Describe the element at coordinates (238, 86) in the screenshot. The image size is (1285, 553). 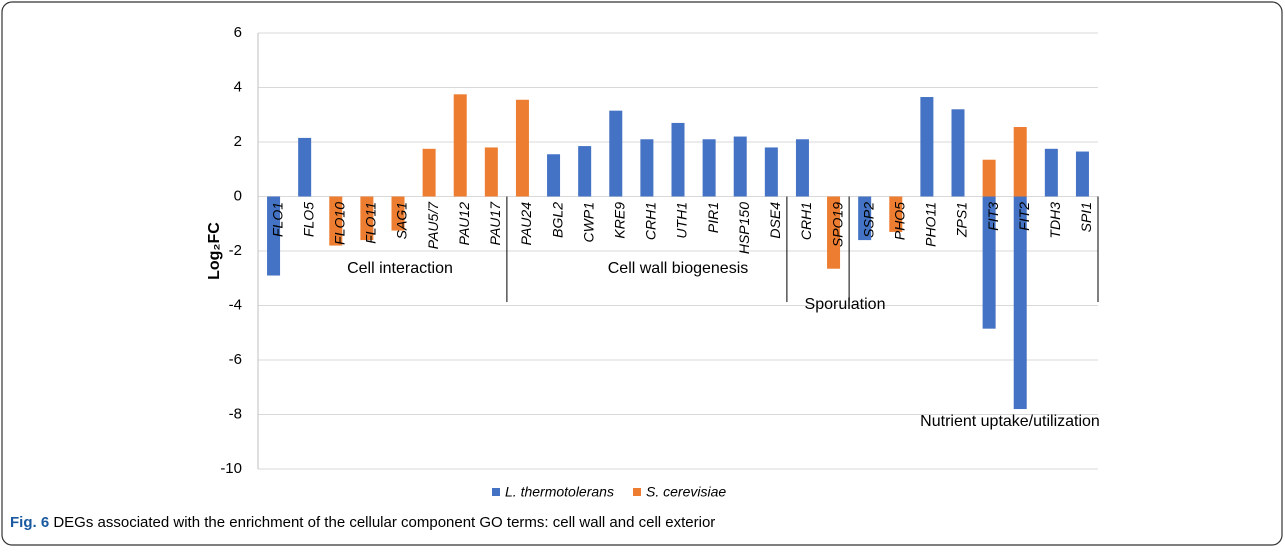
I see `y-tick-label: 4` at that location.